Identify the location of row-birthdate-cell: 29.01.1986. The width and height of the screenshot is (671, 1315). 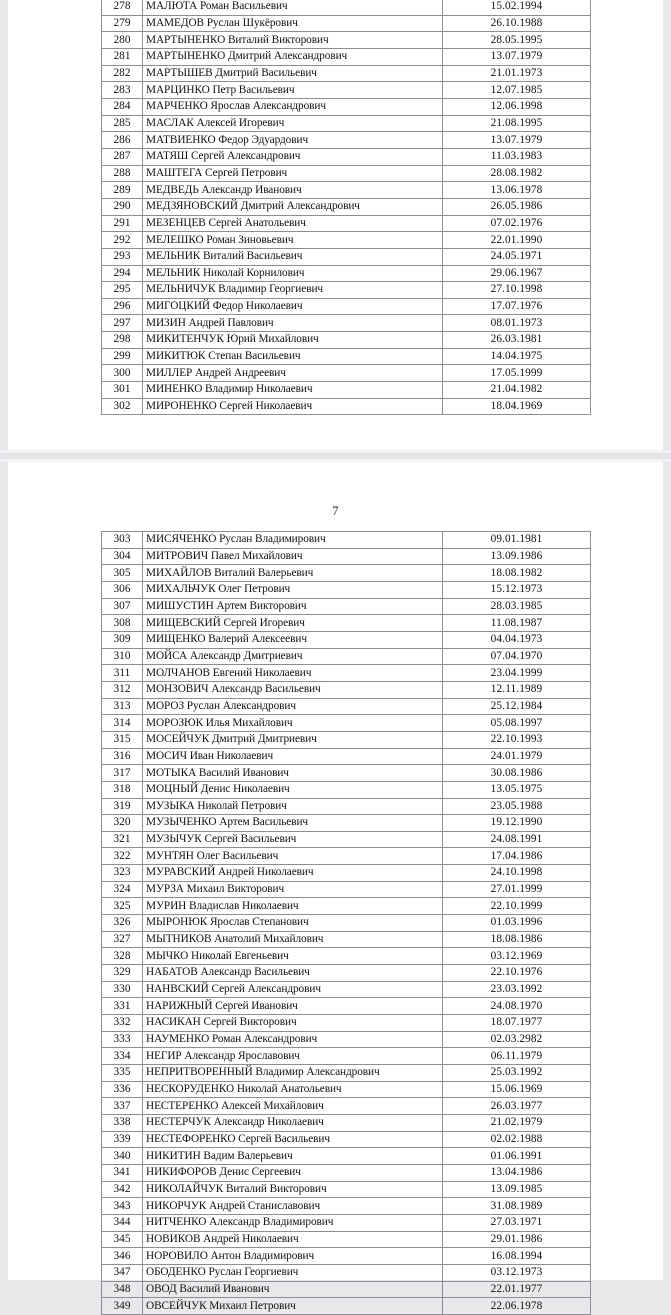
(516, 1239).